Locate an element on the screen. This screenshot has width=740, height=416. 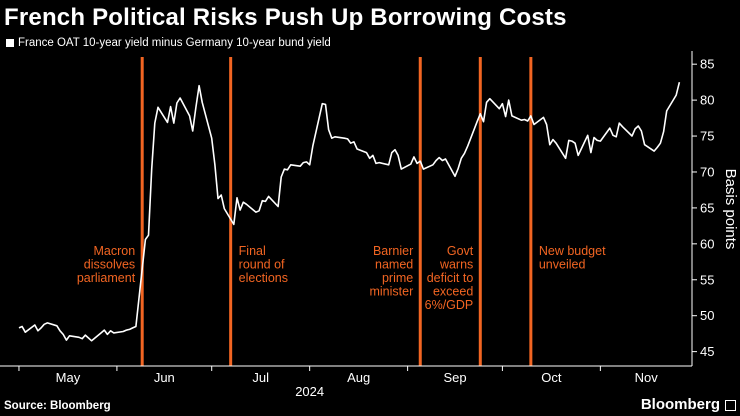
y-tick-label: 75 is located at coordinates (707, 136).